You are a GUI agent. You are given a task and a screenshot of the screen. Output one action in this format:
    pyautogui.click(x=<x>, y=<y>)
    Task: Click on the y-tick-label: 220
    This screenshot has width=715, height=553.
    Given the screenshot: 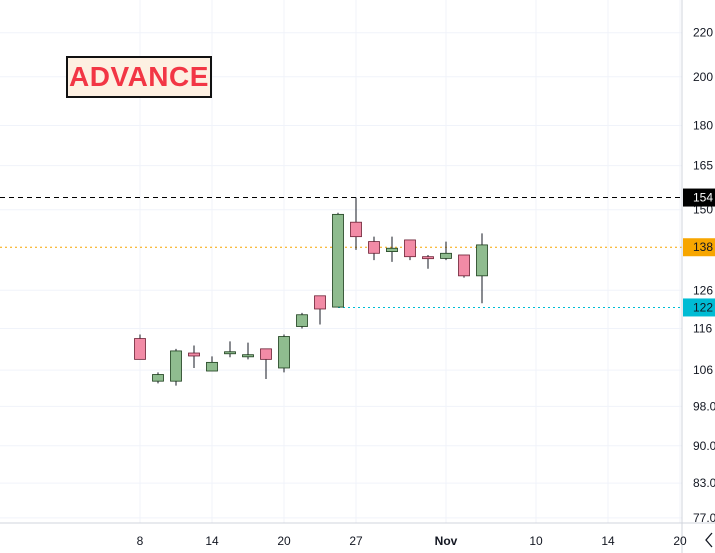 What is the action you would take?
    pyautogui.click(x=703, y=33)
    